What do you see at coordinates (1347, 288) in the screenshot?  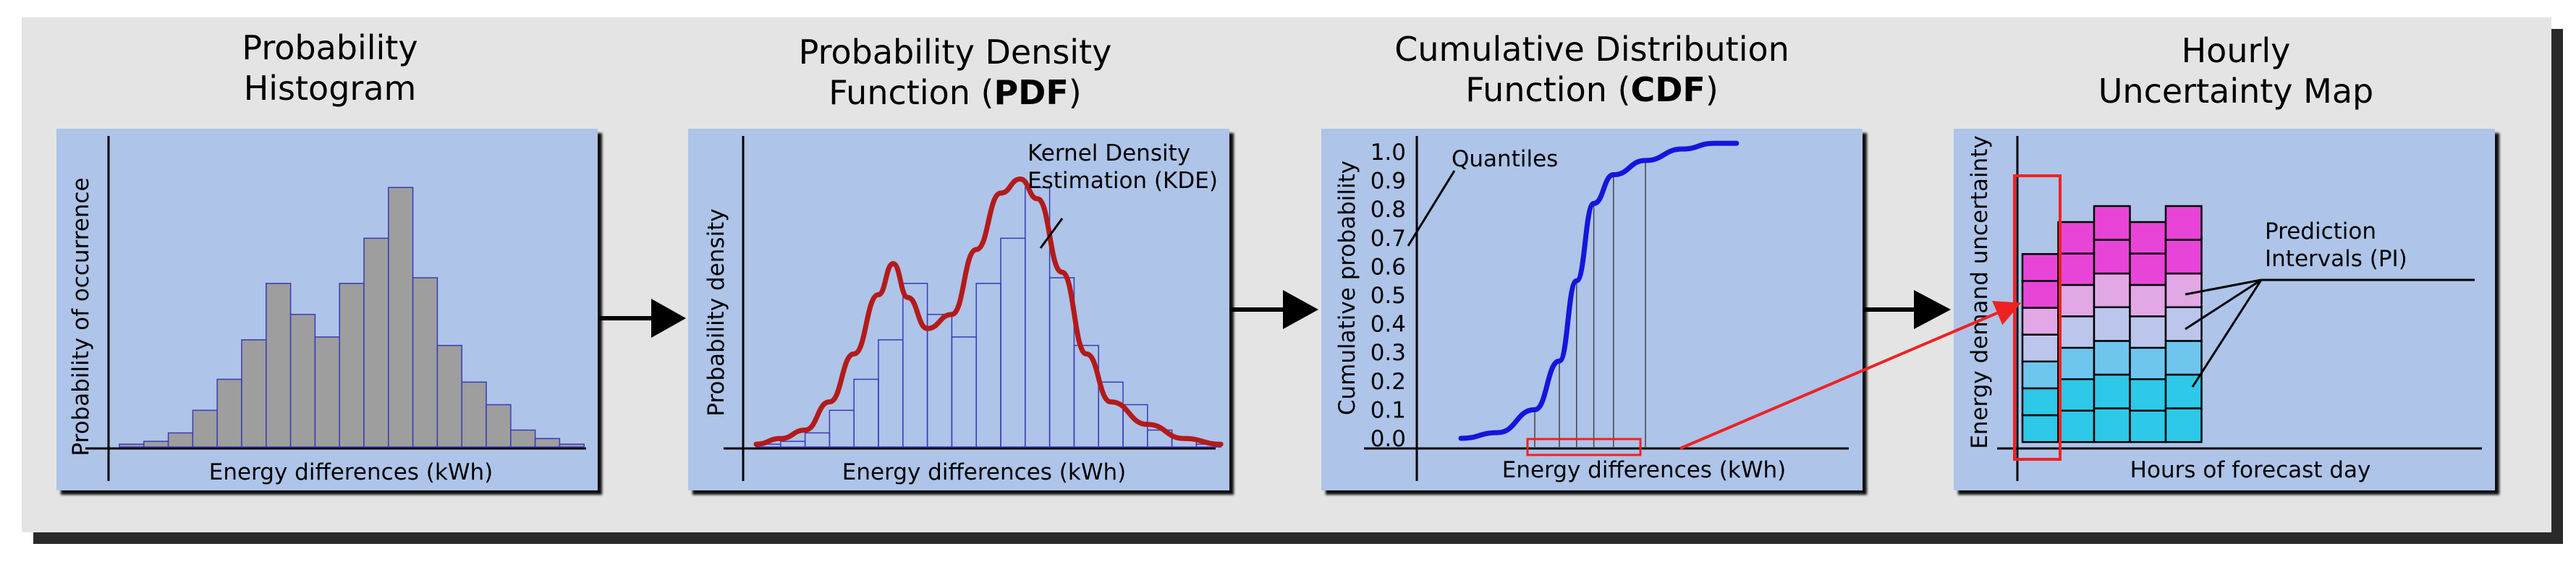 I see `cdf-y-label: Cumulative probability` at bounding box center [1347, 288].